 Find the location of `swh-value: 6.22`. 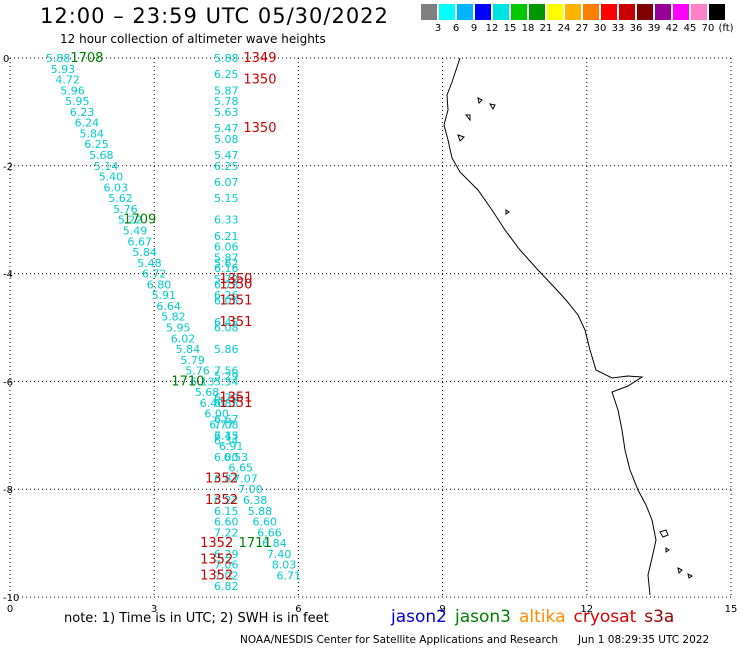

swh-value: 6.22 is located at coordinates (226, 500).